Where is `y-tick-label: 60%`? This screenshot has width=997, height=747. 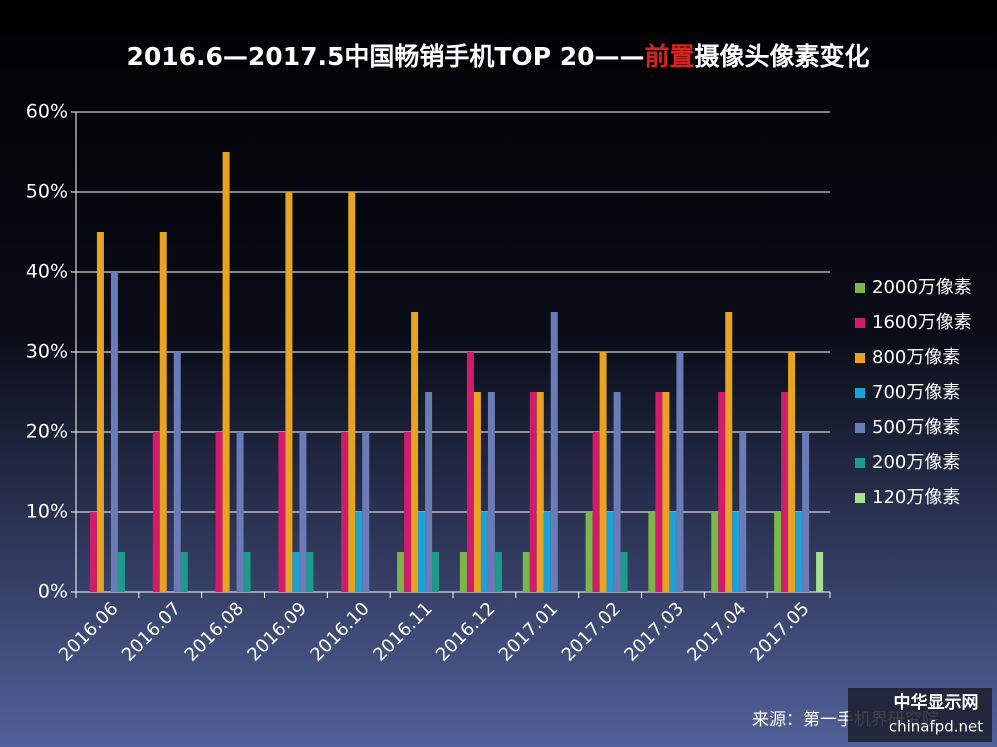 y-tick-label: 60% is located at coordinates (47, 112).